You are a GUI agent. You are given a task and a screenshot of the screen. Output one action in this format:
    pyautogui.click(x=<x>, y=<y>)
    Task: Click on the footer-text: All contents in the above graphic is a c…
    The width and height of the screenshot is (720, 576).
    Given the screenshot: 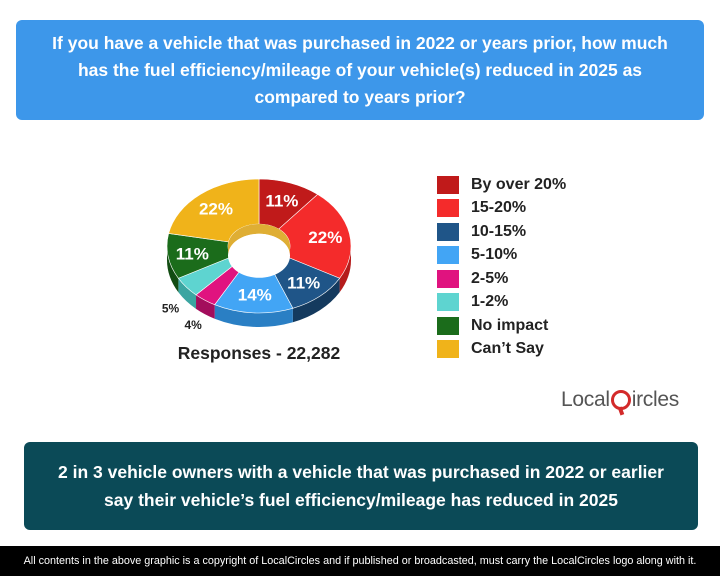 What is the action you would take?
    pyautogui.click(x=360, y=561)
    